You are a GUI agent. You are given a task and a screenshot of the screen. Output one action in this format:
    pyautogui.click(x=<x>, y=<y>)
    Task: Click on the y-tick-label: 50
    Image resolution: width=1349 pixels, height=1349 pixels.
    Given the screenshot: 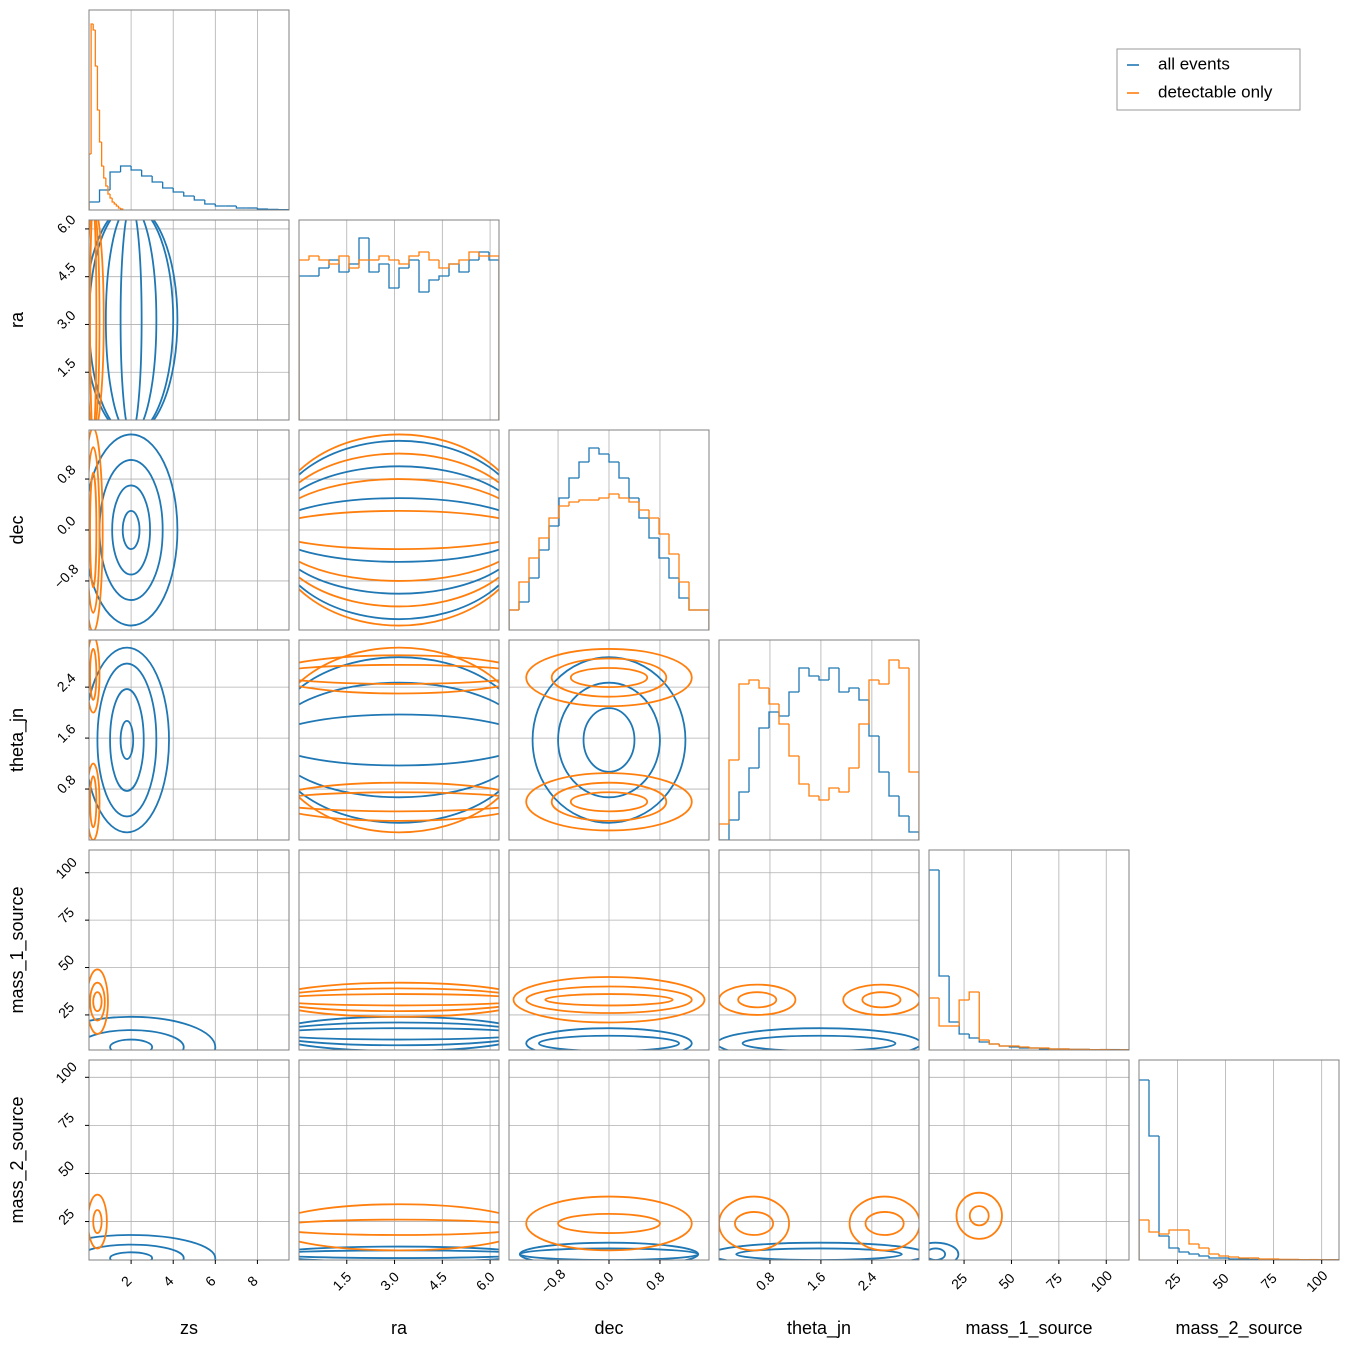 What is the action you would take?
    pyautogui.click(x=66, y=1168)
    